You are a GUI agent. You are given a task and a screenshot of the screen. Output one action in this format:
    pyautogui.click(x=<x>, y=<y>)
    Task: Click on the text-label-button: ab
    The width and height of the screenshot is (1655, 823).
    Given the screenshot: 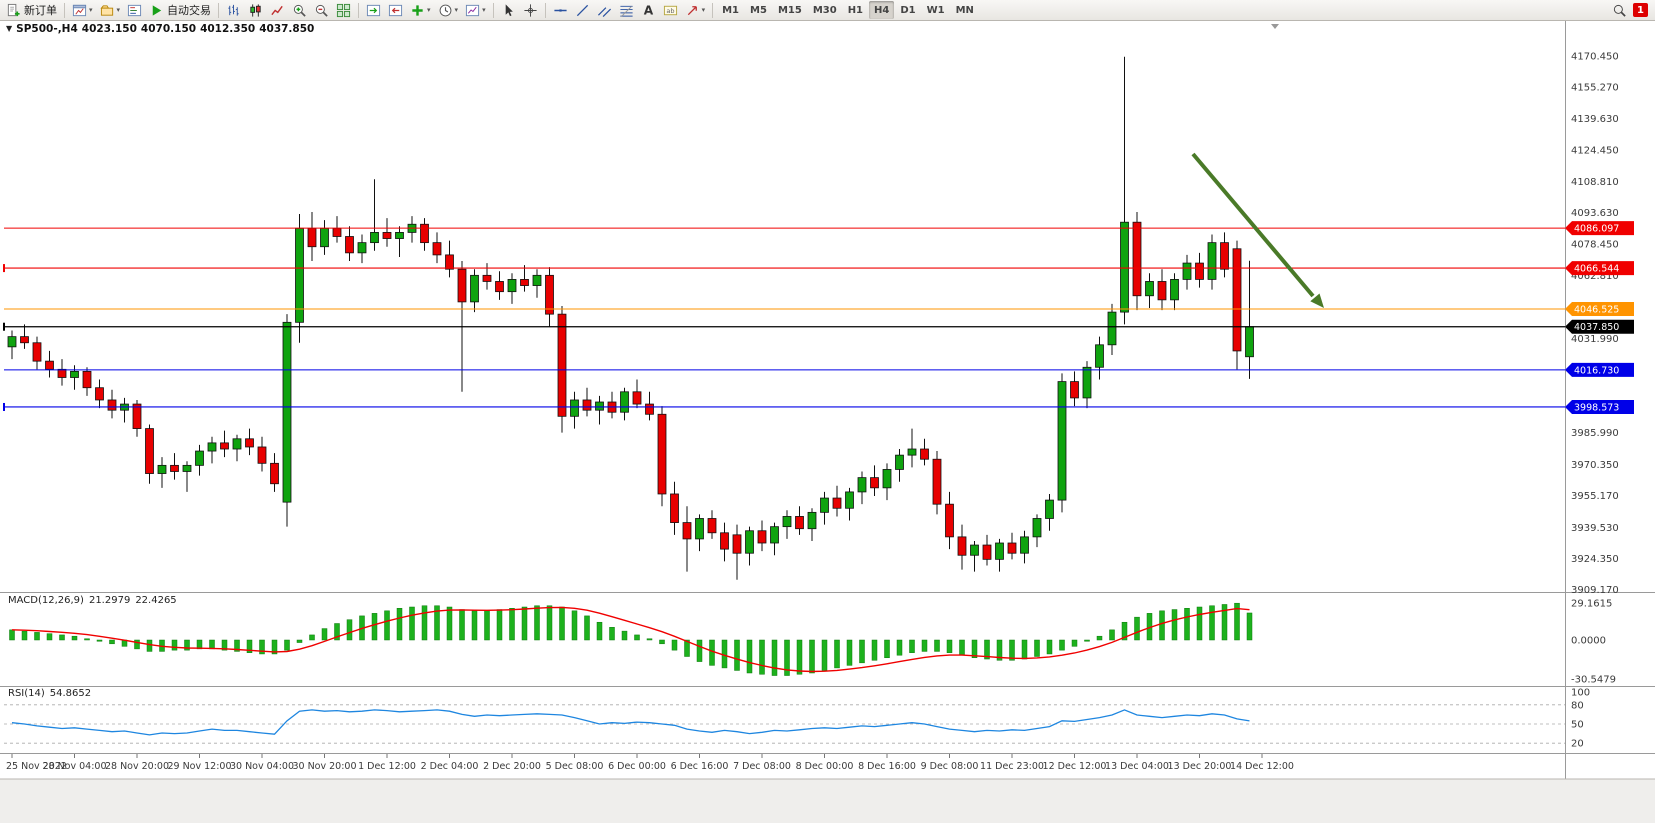 What is the action you would take?
    pyautogui.click(x=670, y=10)
    